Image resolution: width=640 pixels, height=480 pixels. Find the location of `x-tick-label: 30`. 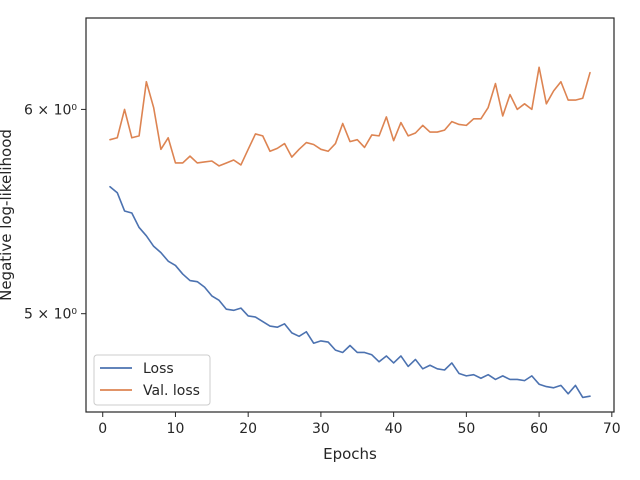

x-tick-label: 30 is located at coordinates (321, 429).